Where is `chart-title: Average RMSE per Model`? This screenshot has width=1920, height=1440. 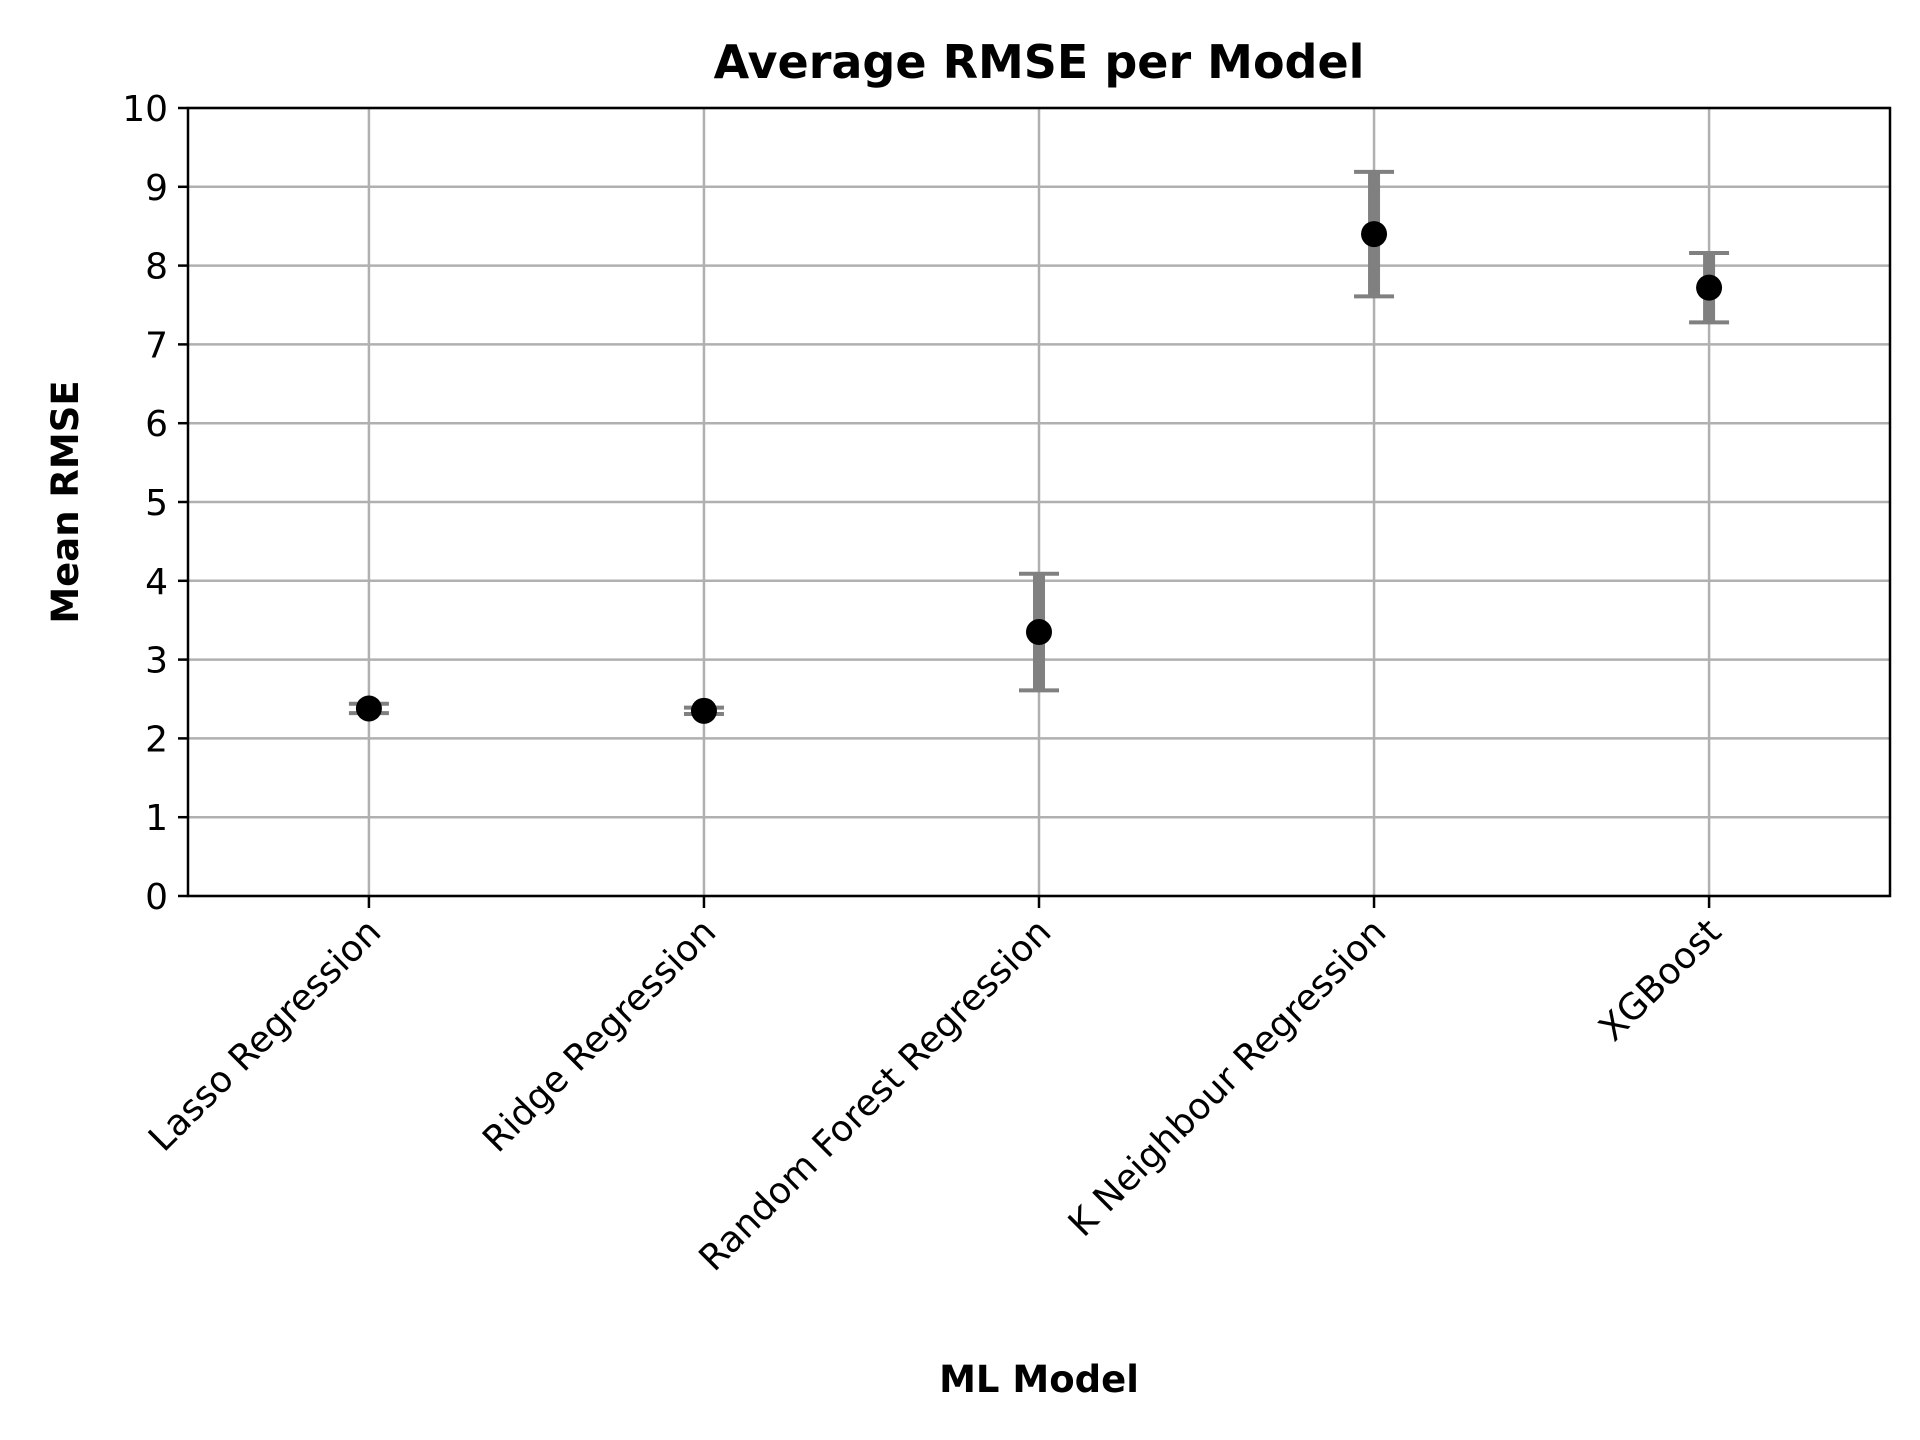 chart-title: Average RMSE per Model is located at coordinates (1039, 62).